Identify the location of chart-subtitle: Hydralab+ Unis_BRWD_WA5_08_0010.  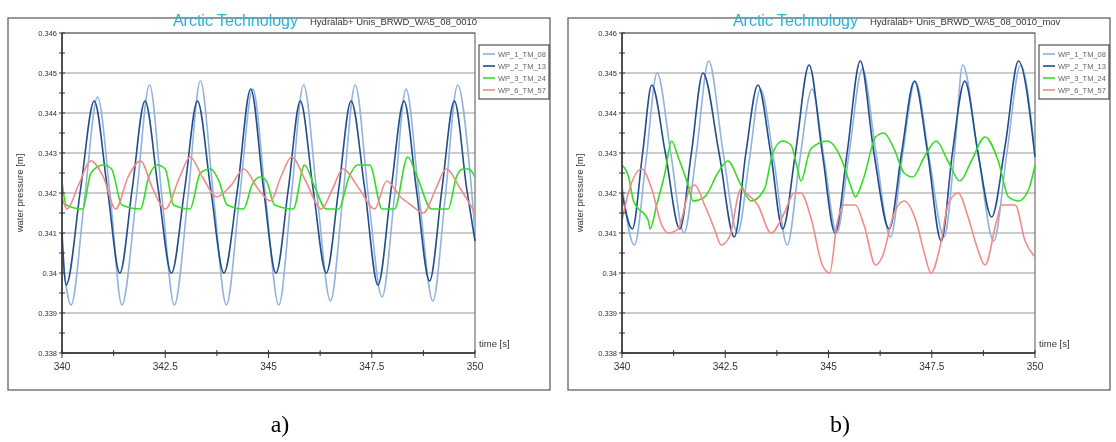
(394, 21).